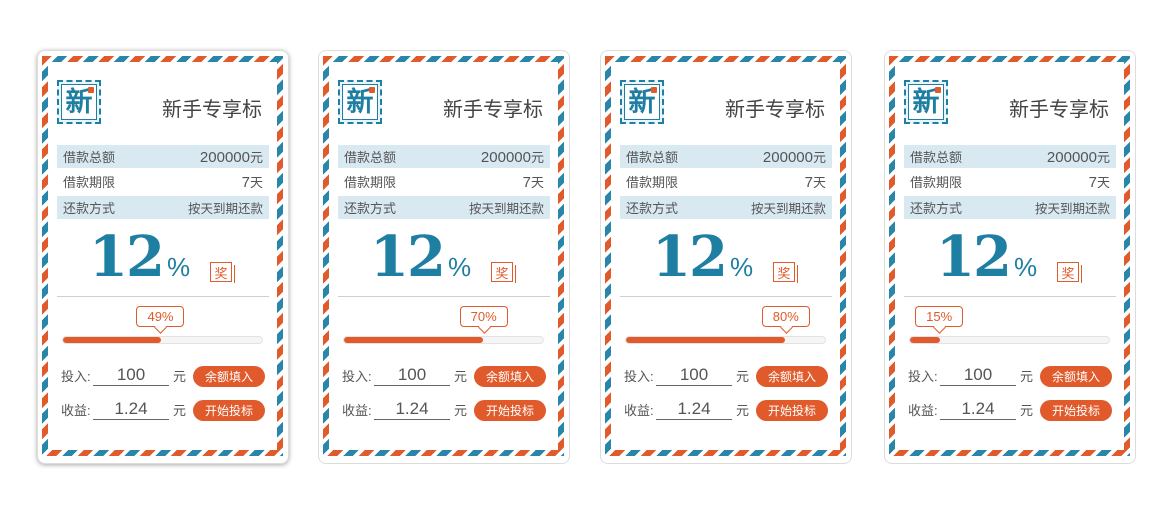  What do you see at coordinates (483, 316) in the screenshot?
I see `progress-bubble: 70%` at bounding box center [483, 316].